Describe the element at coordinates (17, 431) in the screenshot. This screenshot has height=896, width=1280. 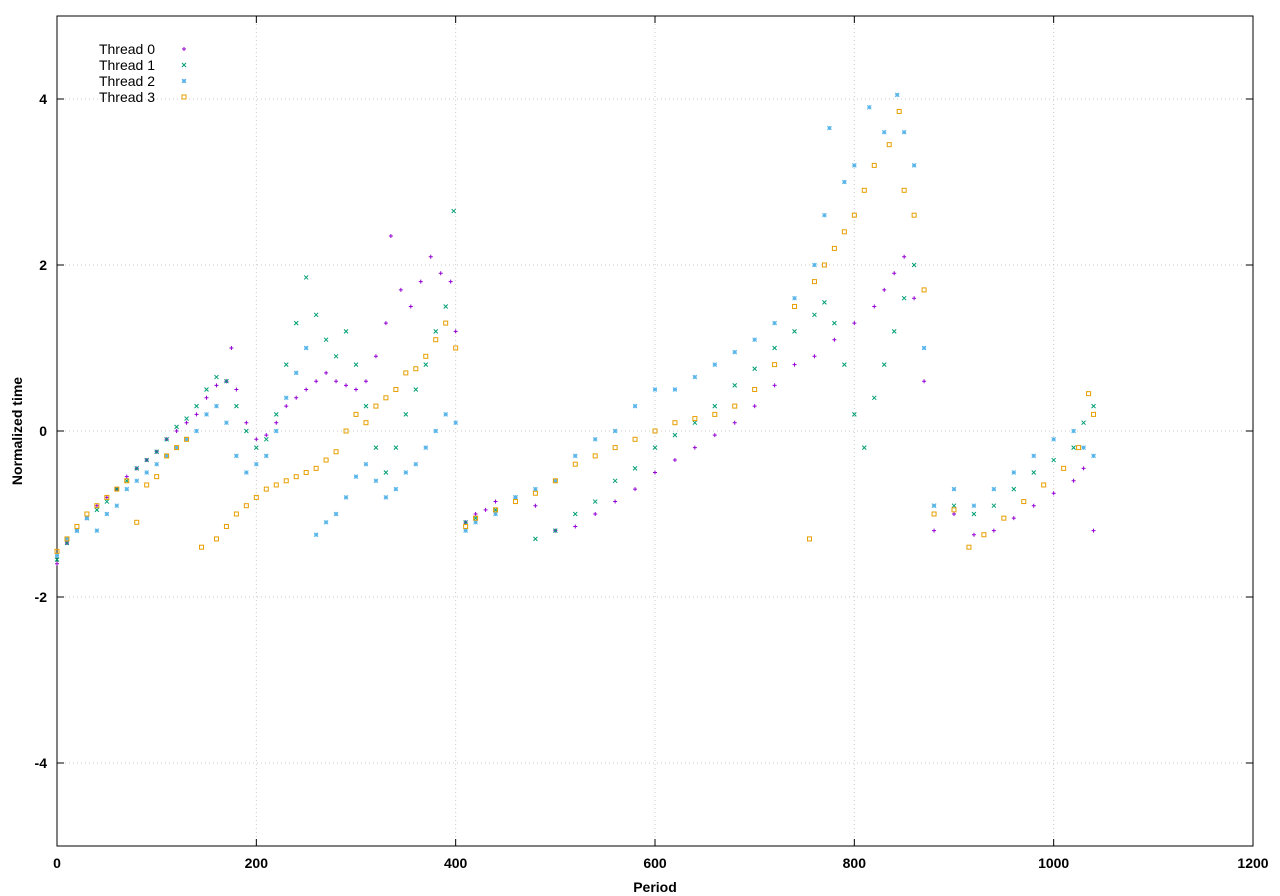
I see `y-axis-title: Normalized time` at that location.